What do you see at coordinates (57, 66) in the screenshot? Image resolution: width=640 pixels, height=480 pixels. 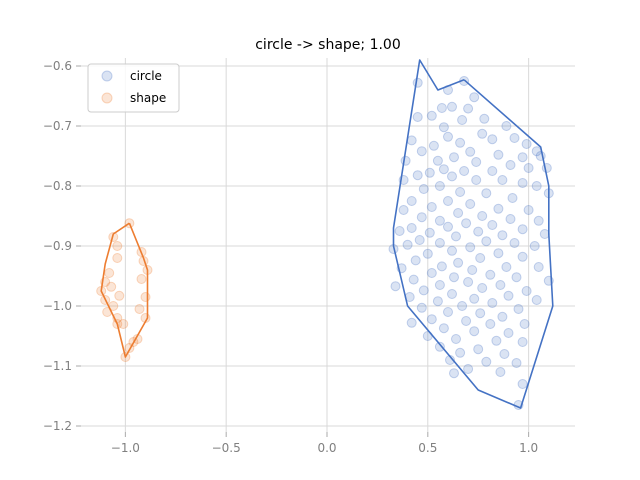 I see `y-tick-label: −0.6` at bounding box center [57, 66].